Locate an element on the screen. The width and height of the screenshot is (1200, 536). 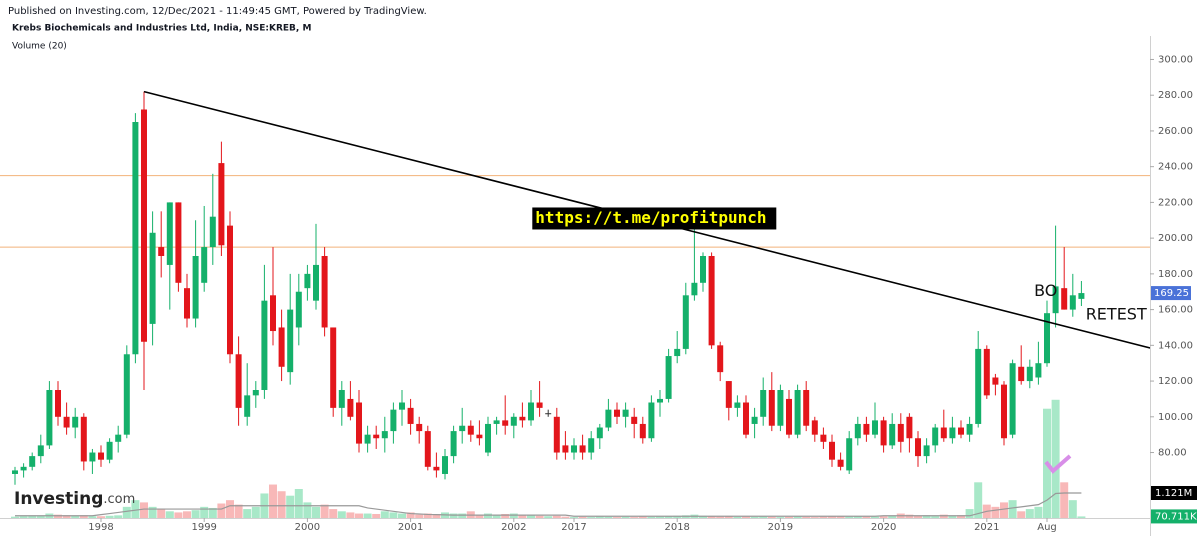
x-tick-label: 2017 is located at coordinates (573, 527).